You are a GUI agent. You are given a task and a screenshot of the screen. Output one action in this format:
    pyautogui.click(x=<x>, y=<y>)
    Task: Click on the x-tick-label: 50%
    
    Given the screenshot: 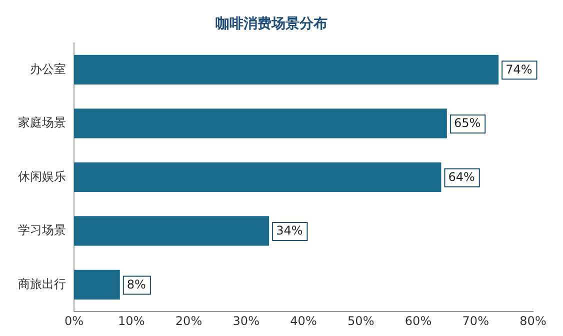 What is the action you would take?
    pyautogui.click(x=361, y=321)
    